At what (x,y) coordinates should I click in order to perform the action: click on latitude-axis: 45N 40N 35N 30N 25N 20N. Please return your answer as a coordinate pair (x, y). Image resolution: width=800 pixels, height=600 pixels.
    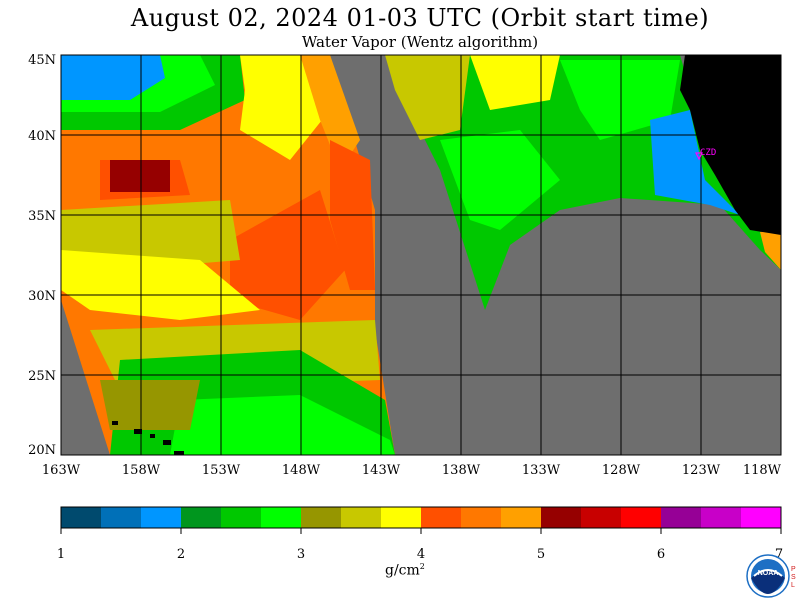
    Looking at the image, I should click on (42, 255).